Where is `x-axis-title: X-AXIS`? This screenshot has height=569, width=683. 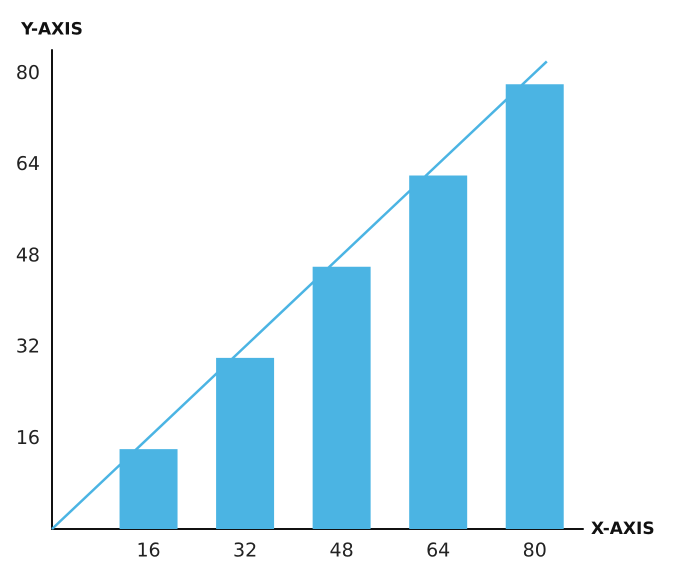 x-axis-title: X-AXIS is located at coordinates (623, 529).